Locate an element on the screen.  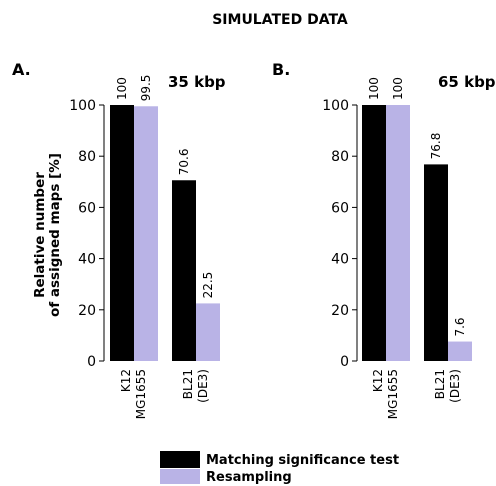
bar-value-label: 76.8 is located at coordinates (436, 146).